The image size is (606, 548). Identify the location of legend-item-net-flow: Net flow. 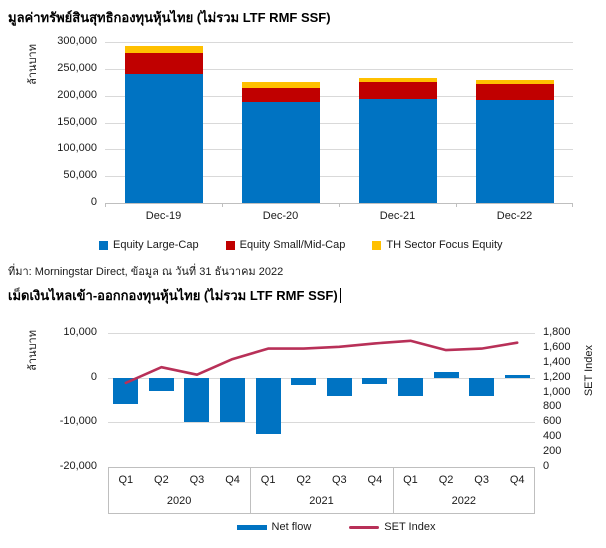
(273, 527).